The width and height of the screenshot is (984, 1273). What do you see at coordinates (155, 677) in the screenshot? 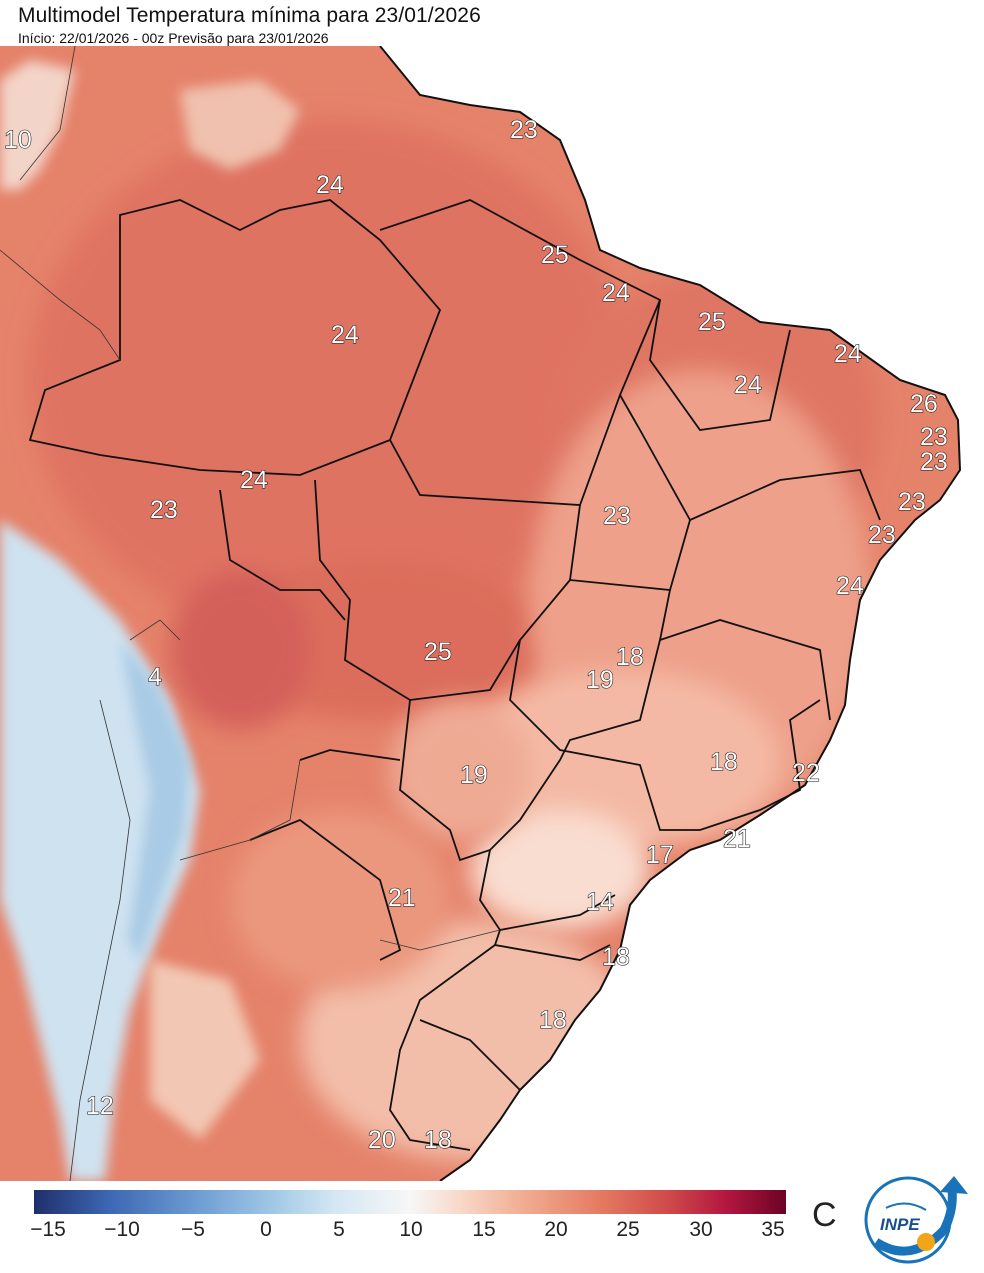
I see `temp-label: 4` at bounding box center [155, 677].